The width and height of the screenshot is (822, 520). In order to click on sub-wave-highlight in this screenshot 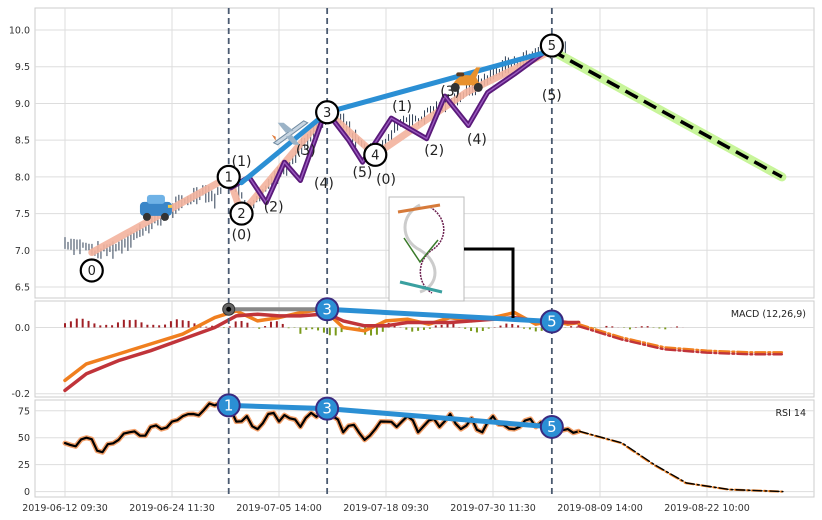, I will do `click(436, 107)`.